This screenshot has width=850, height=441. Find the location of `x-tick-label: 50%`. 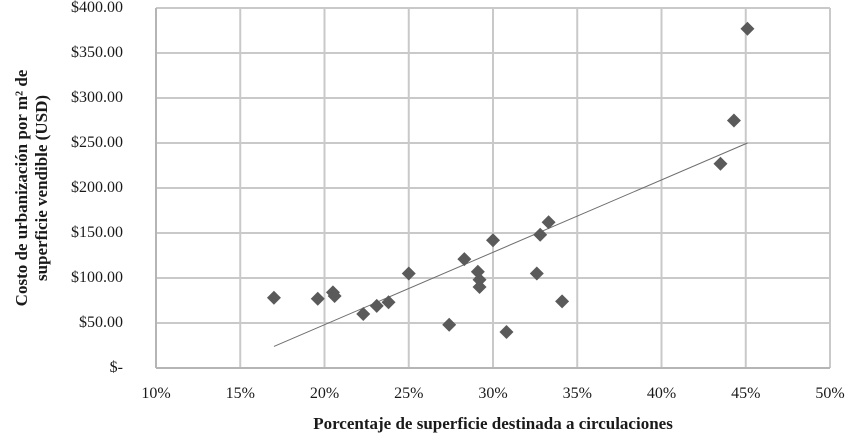

x-tick-label: 50% is located at coordinates (830, 393).